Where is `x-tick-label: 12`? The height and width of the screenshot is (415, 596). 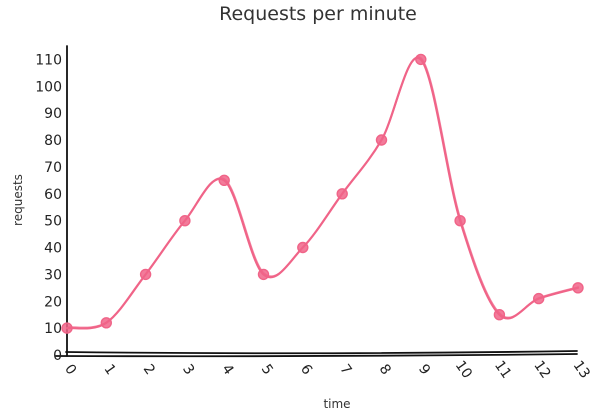 x-tick-label: 12 is located at coordinates (541, 370).